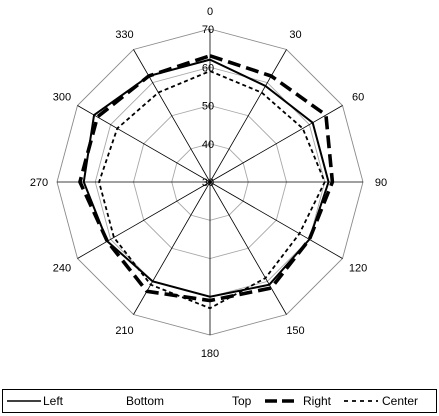  What do you see at coordinates (295, 331) in the screenshot?
I see `angle-label-150: 150` at bounding box center [295, 331].